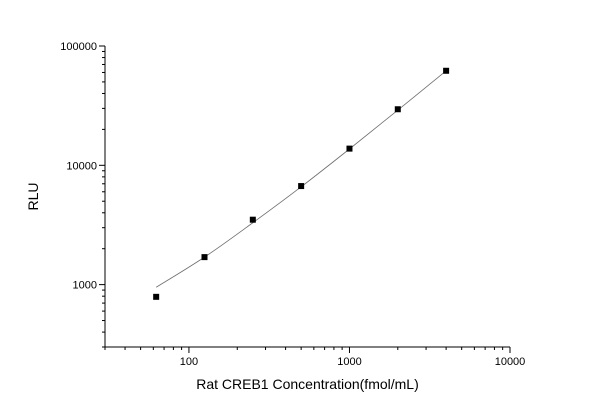 This screenshot has width=590, height=418. What do you see at coordinates (78, 47) in the screenshot?
I see `y-tick-label-100000: 100000` at bounding box center [78, 47].